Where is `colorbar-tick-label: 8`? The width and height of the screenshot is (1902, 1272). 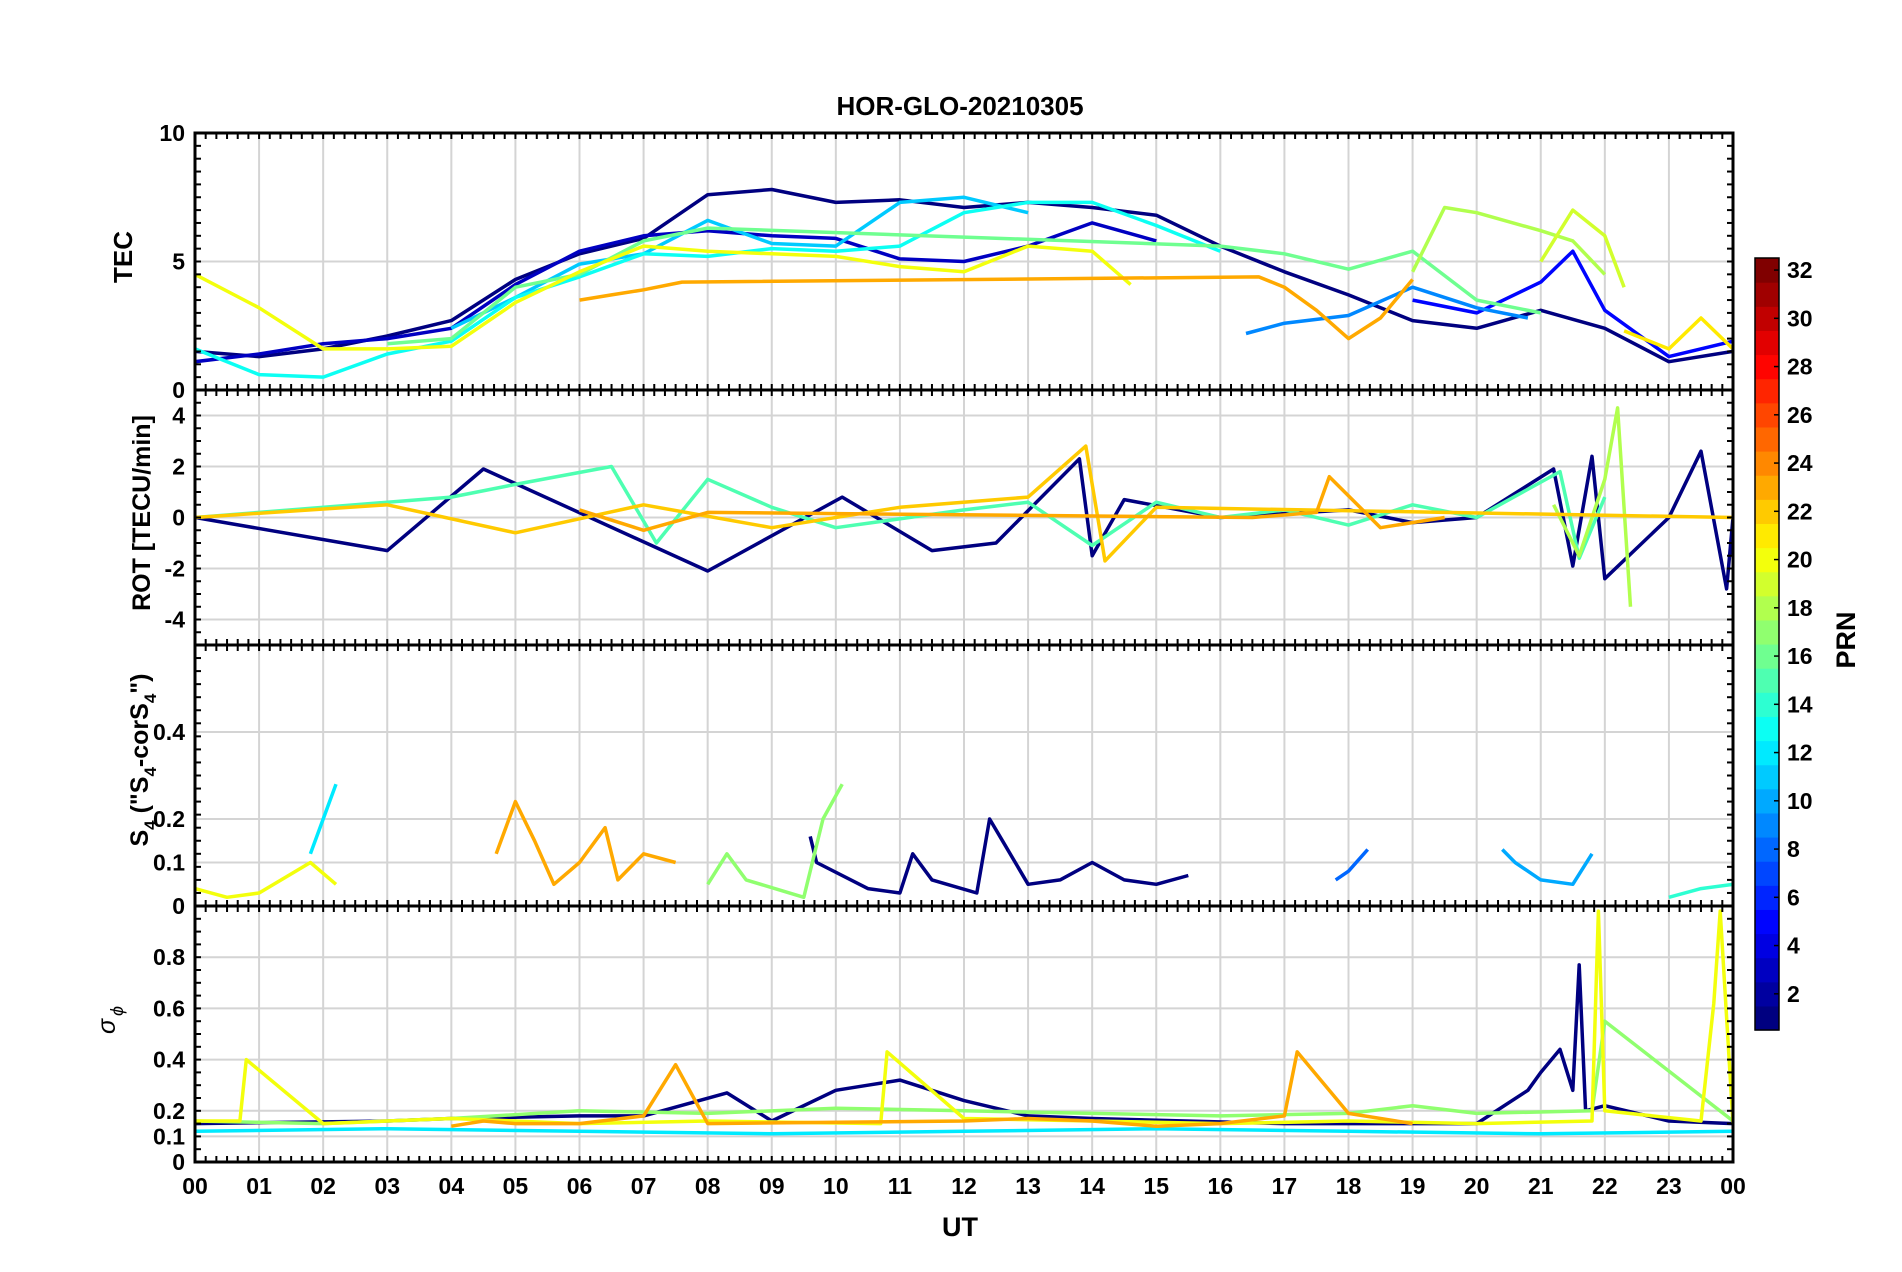 colorbar-tick-label: 8 is located at coordinates (1793, 849).